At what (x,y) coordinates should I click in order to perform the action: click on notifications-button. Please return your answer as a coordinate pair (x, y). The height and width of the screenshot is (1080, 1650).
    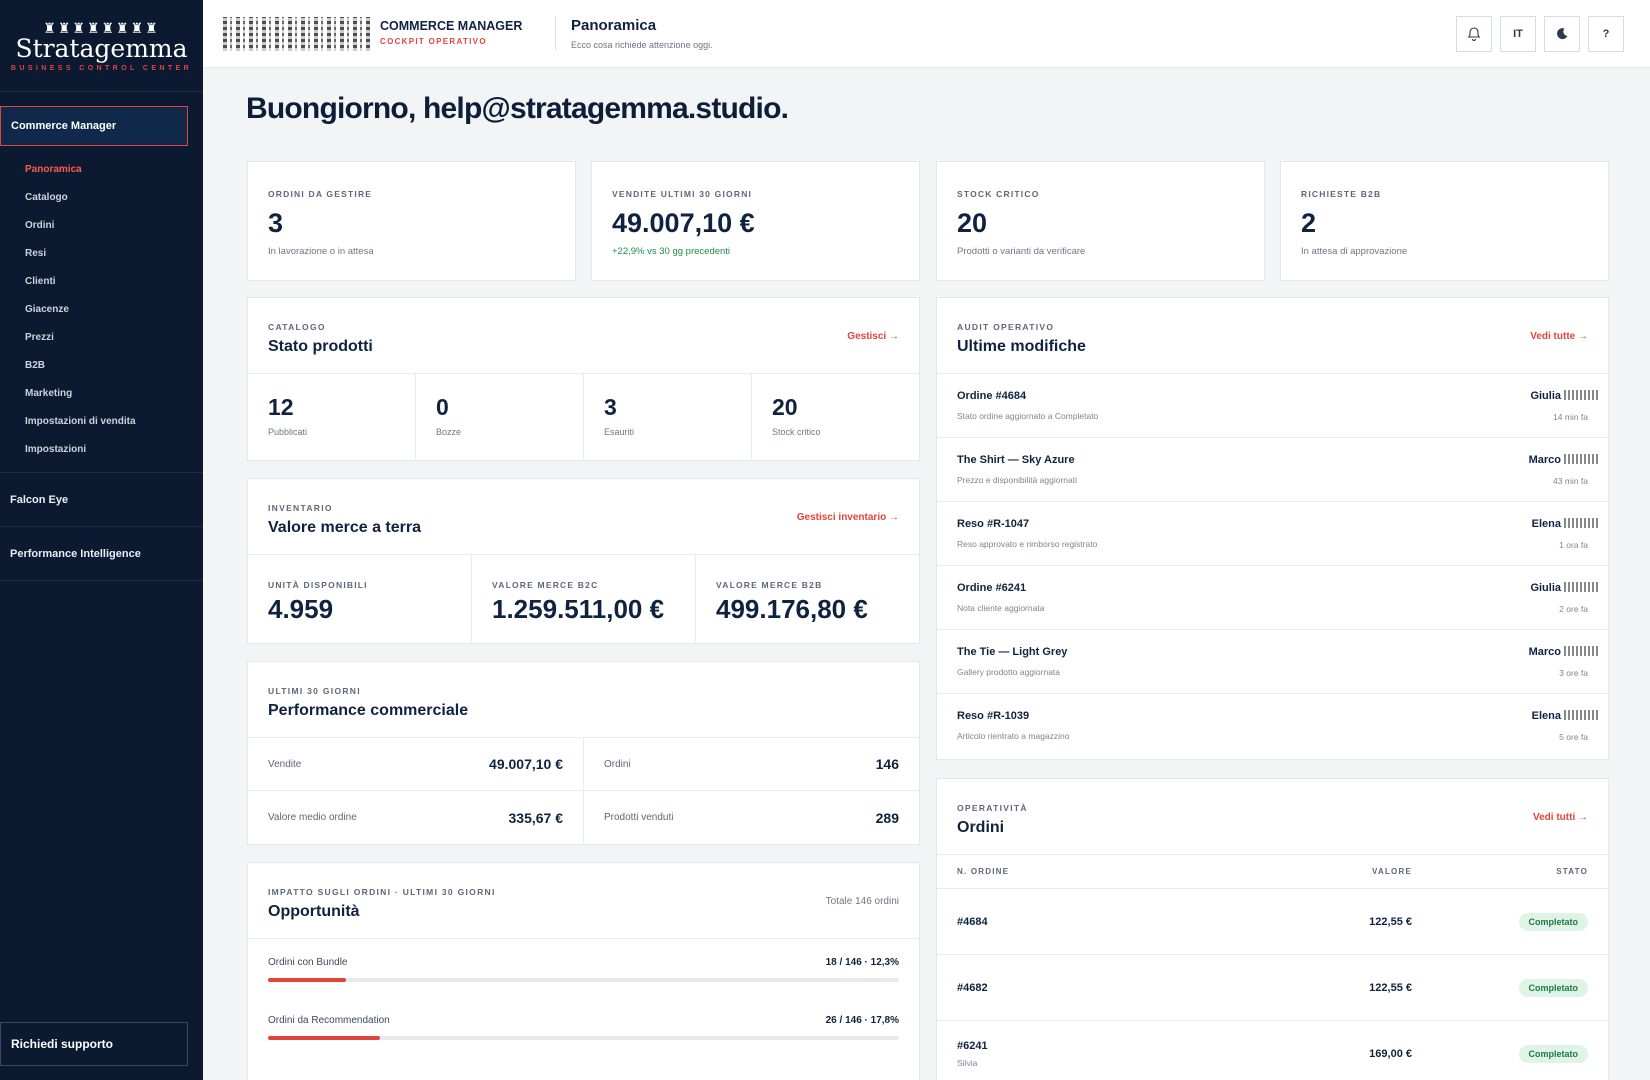
    Looking at the image, I should click on (1474, 34).